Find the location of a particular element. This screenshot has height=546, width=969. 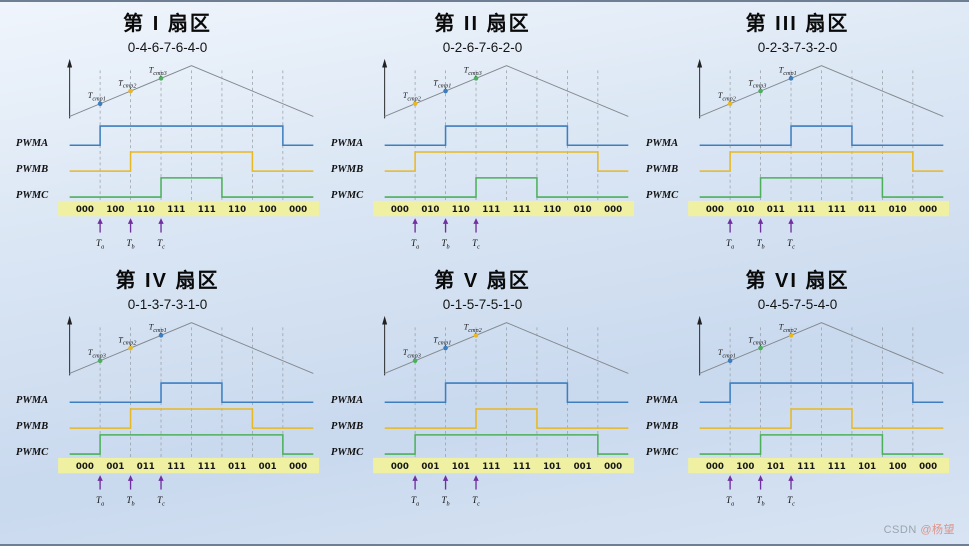

sector-title: 第 IV 扇区 is located at coordinates (167, 280).